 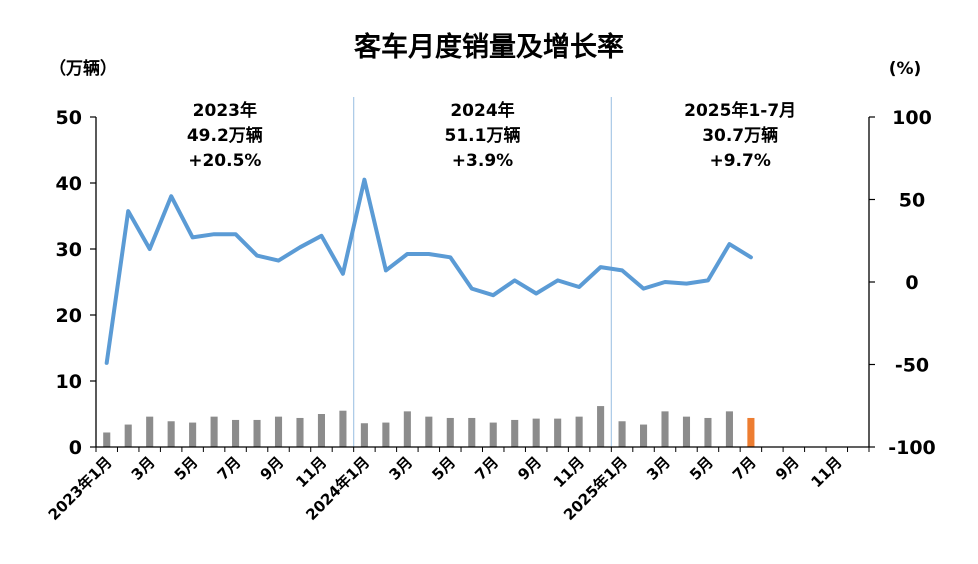 What do you see at coordinates (912, 448) in the screenshot?
I see `right-tick-label: -100` at bounding box center [912, 448].